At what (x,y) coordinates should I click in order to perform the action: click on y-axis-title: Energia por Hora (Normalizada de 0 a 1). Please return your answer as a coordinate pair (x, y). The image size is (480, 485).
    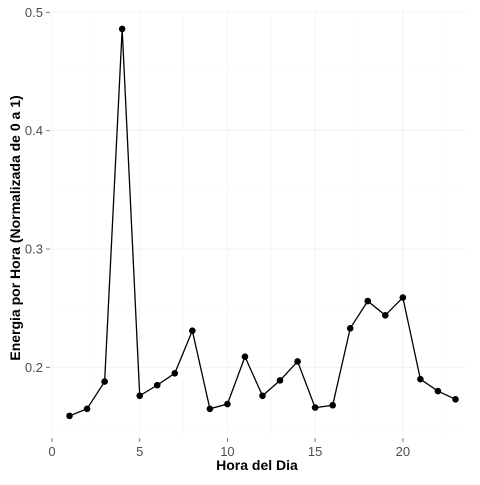
    Looking at the image, I should click on (15, 227).